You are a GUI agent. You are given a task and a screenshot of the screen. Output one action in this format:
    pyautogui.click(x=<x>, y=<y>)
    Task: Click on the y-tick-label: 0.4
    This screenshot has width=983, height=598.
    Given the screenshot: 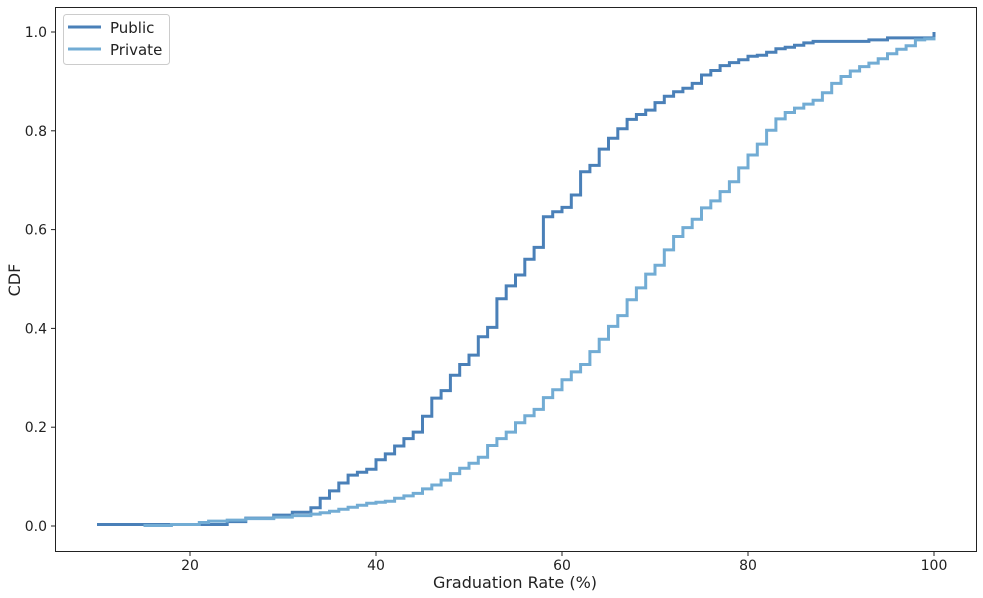 What is the action you would take?
    pyautogui.click(x=36, y=329)
    